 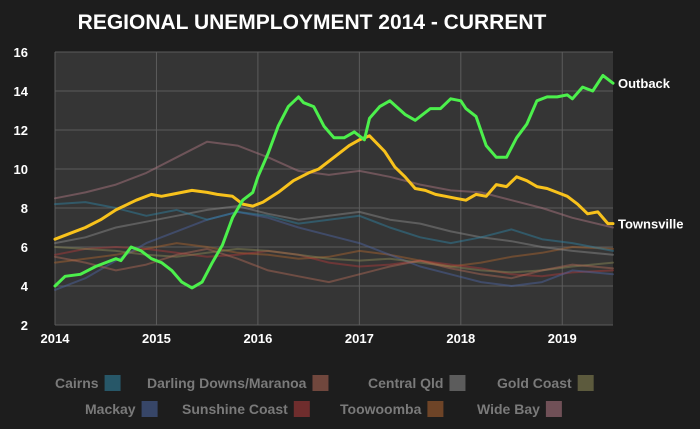 What do you see at coordinates (651, 153) in the screenshot?
I see `series-end-labels: Outback Townsville` at bounding box center [651, 153].